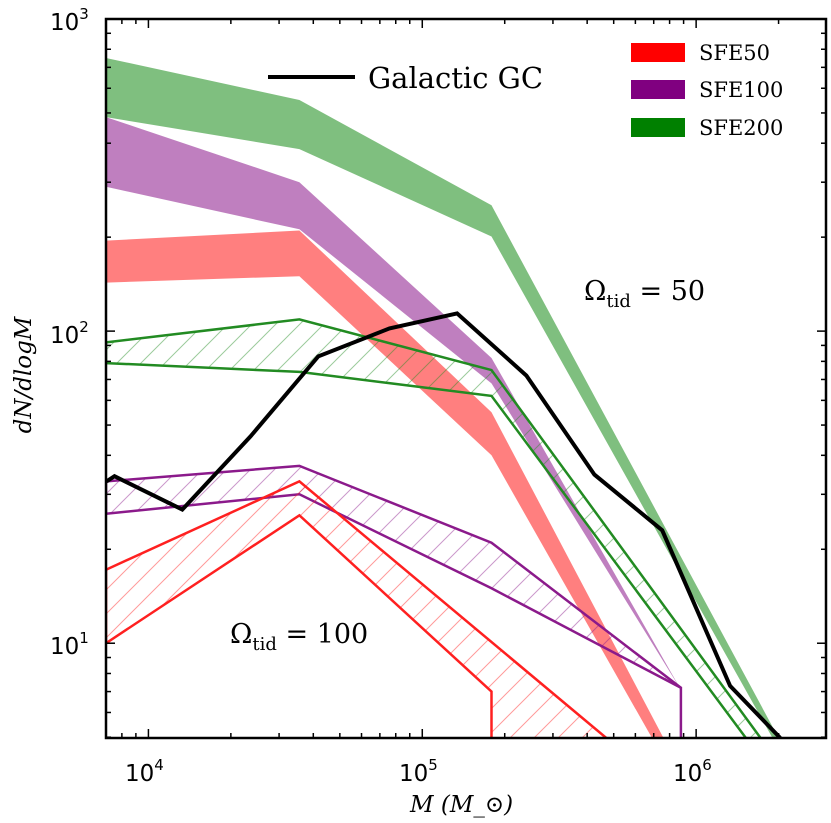 This screenshot has height=823, width=831. What do you see at coordinates (741, 90) in the screenshot?
I see `legend-label-sfe100: SFE100` at bounding box center [741, 90].